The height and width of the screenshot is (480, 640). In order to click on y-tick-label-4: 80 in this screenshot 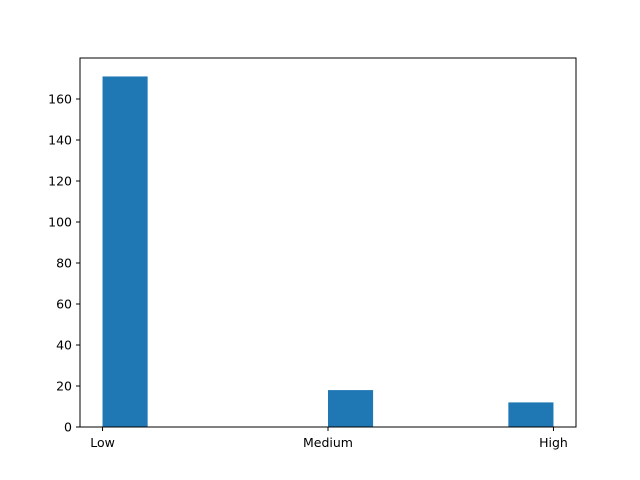, I will do `click(64, 263)`.